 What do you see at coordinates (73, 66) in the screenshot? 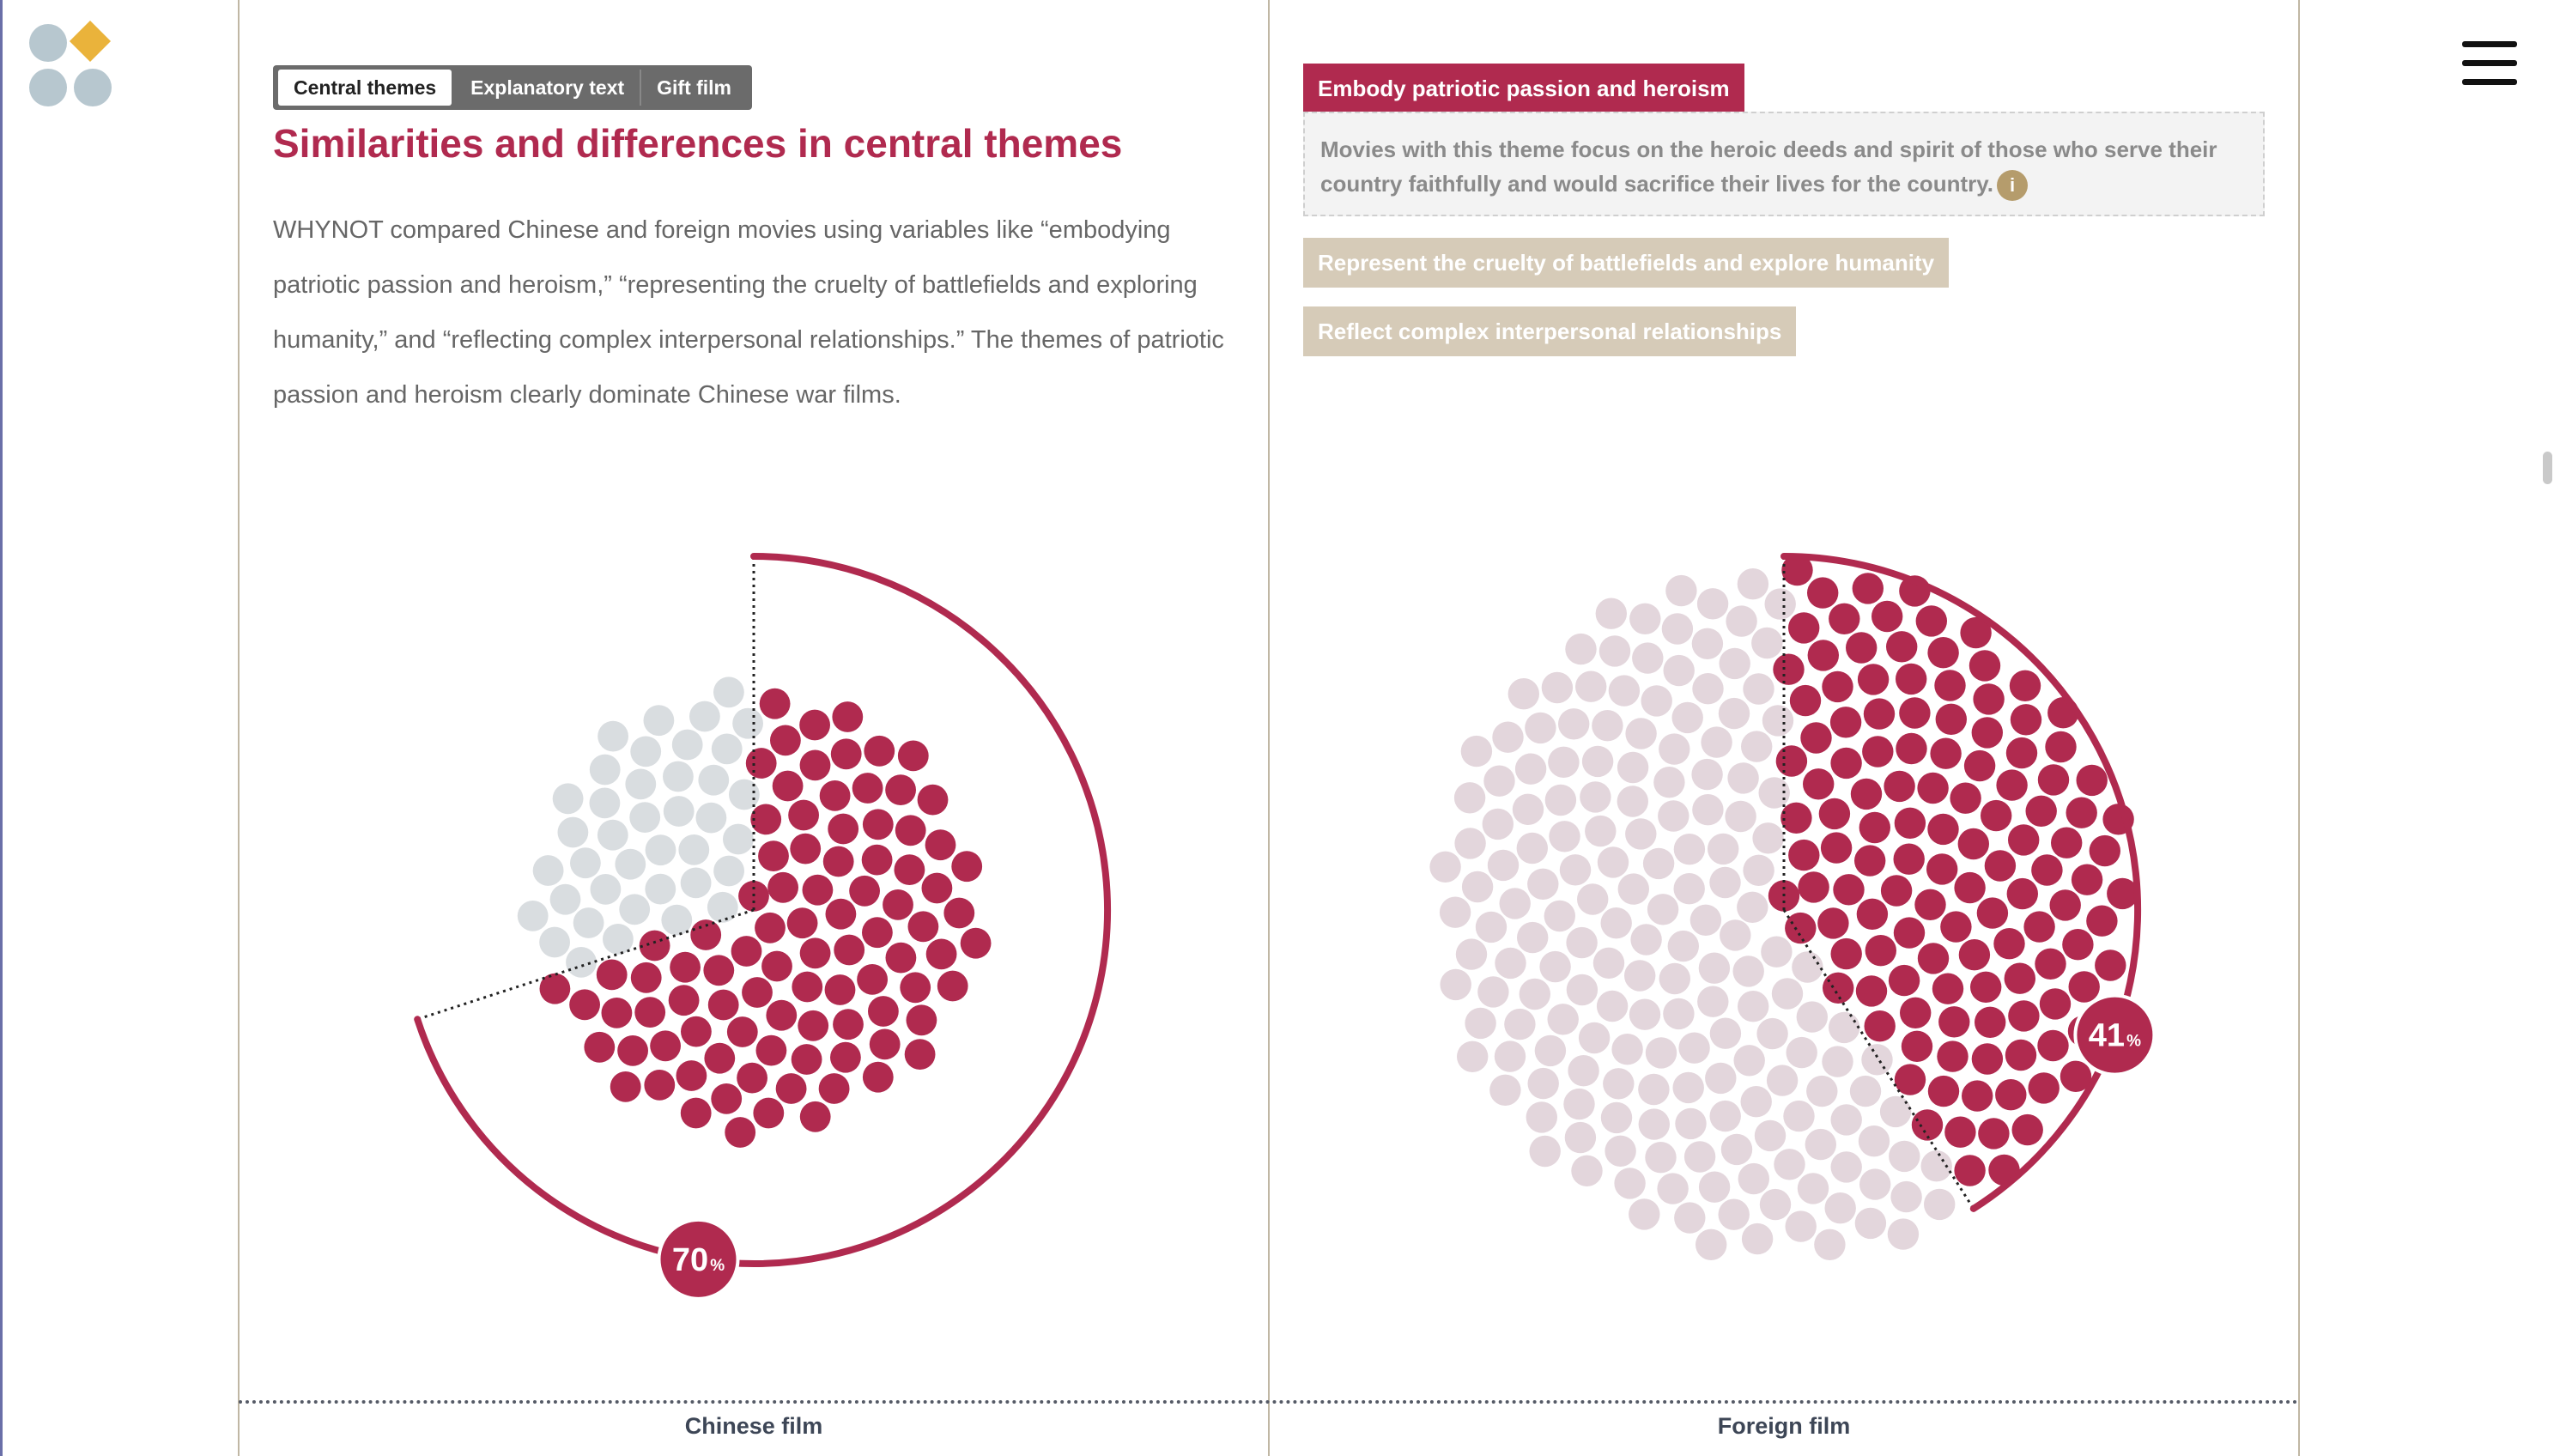
I see `site-logo` at bounding box center [73, 66].